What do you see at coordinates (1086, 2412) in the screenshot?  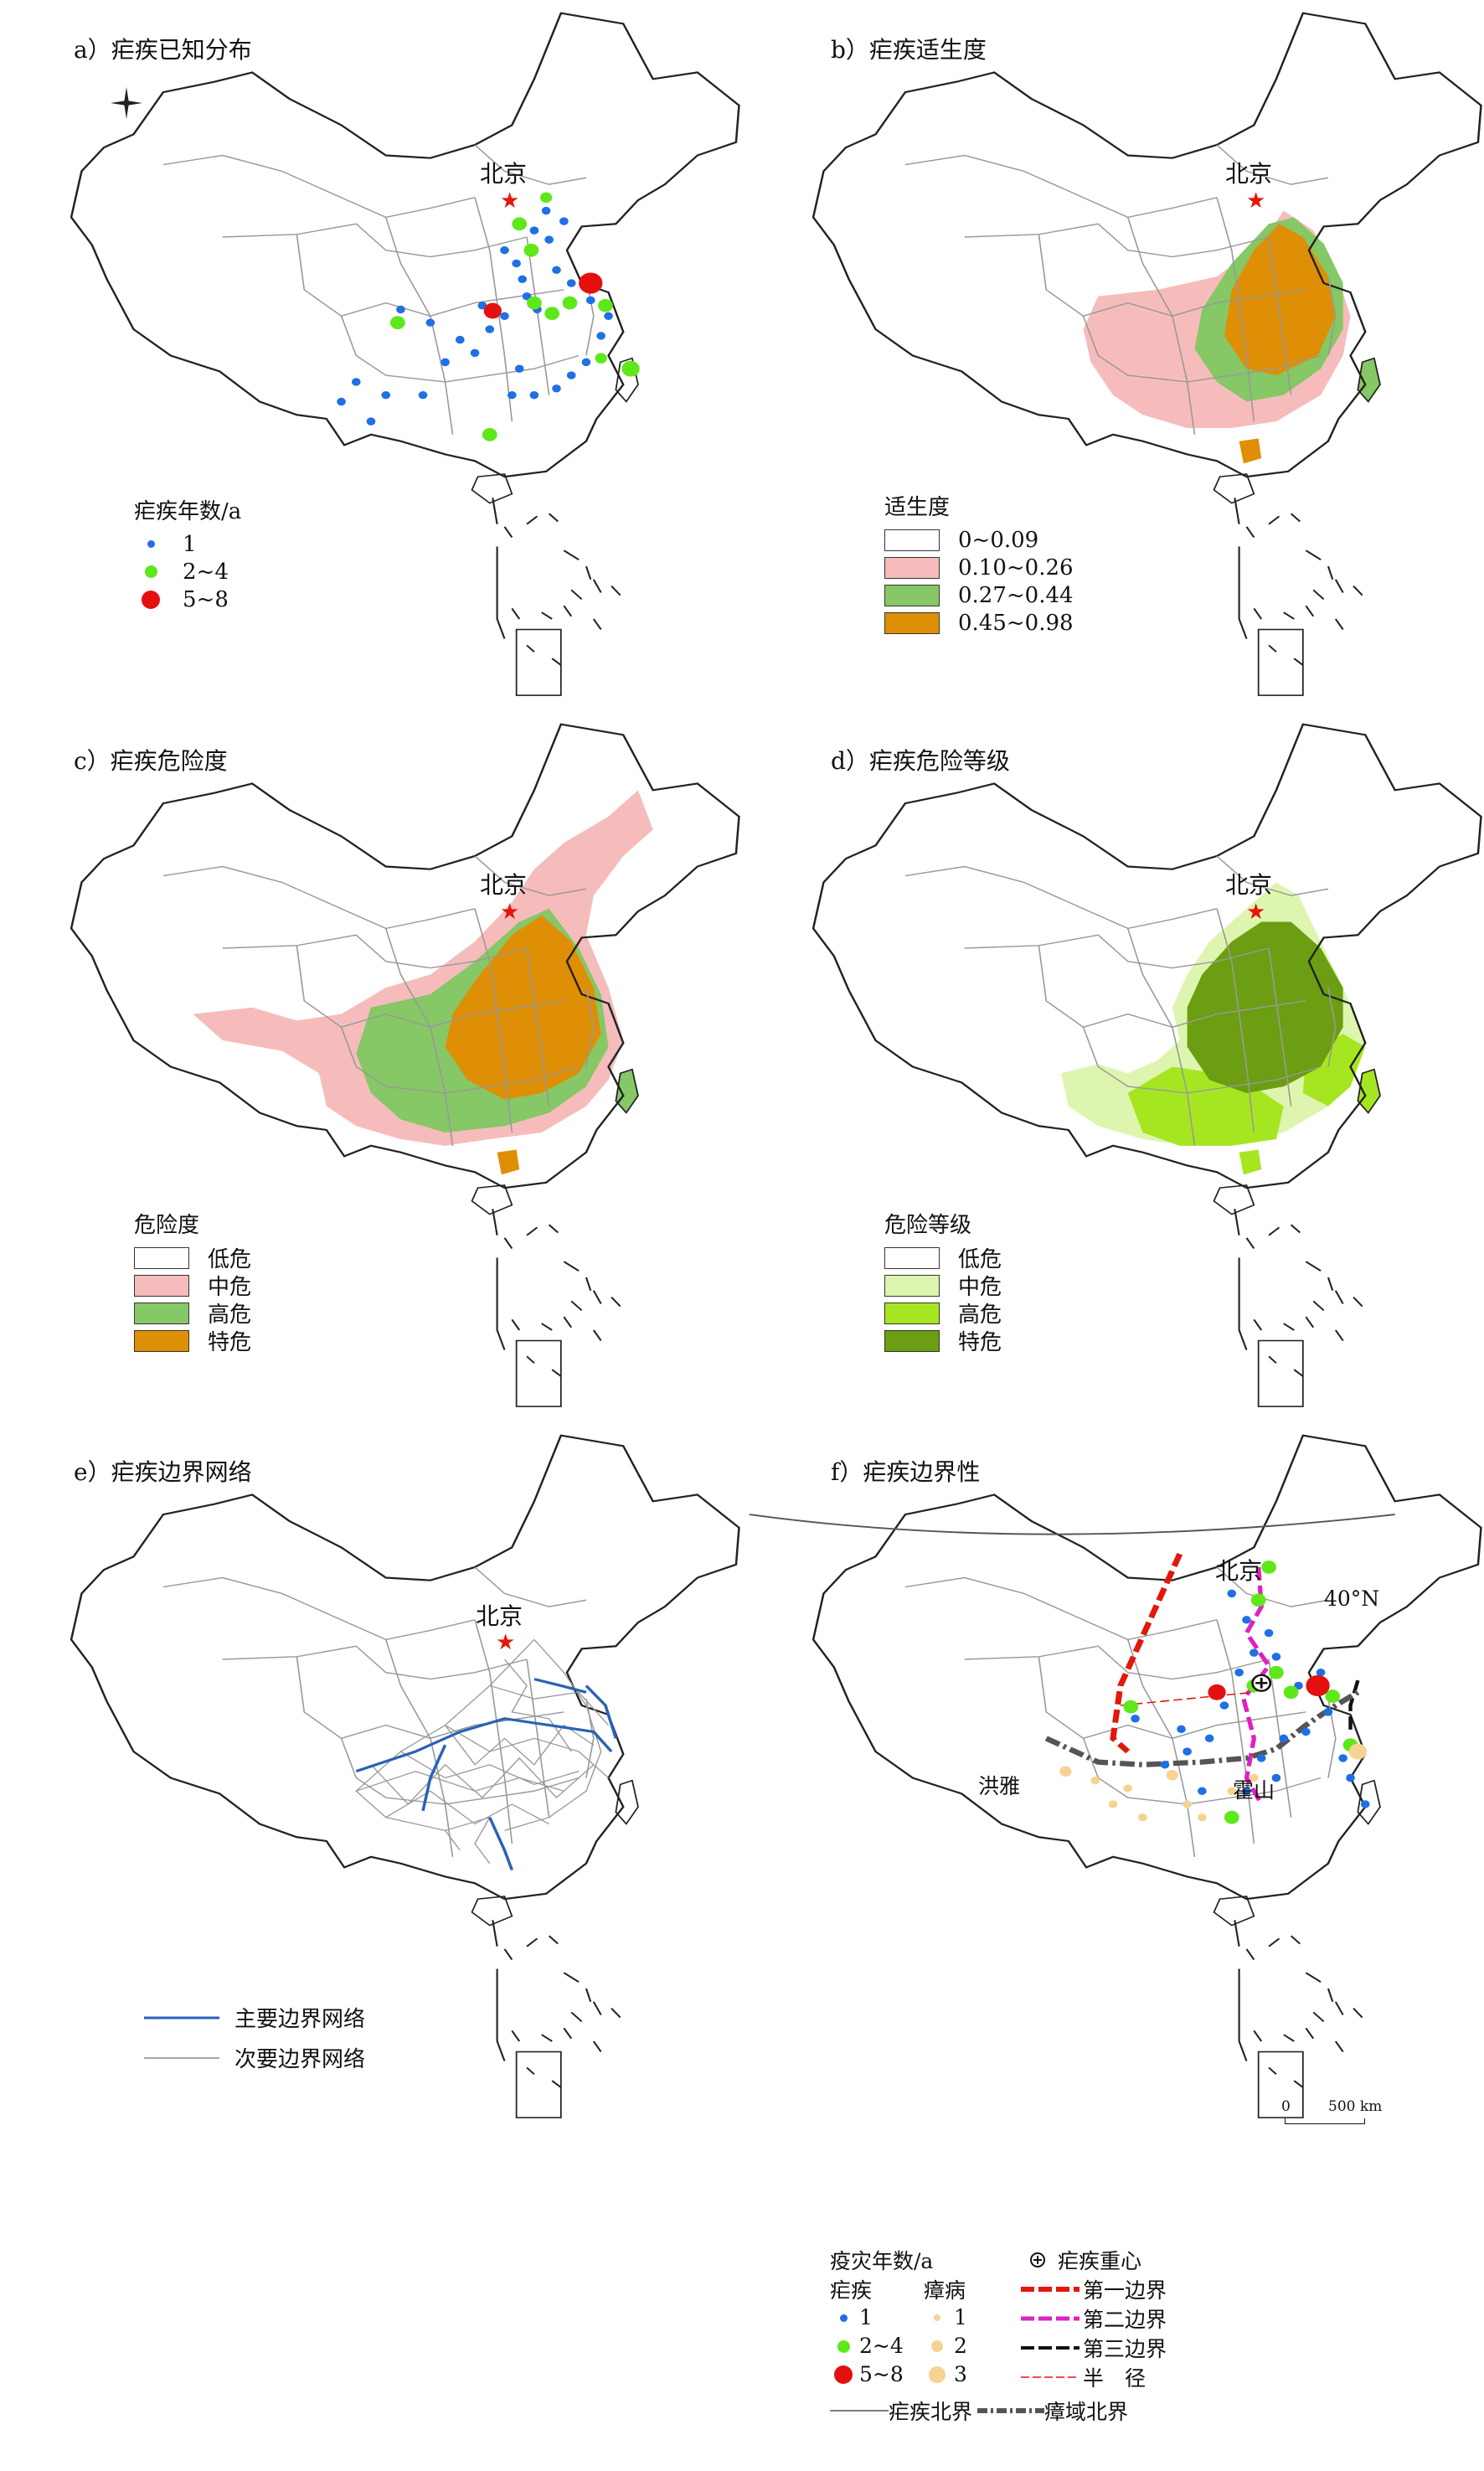 I see `legend-label: 瘴域北界` at bounding box center [1086, 2412].